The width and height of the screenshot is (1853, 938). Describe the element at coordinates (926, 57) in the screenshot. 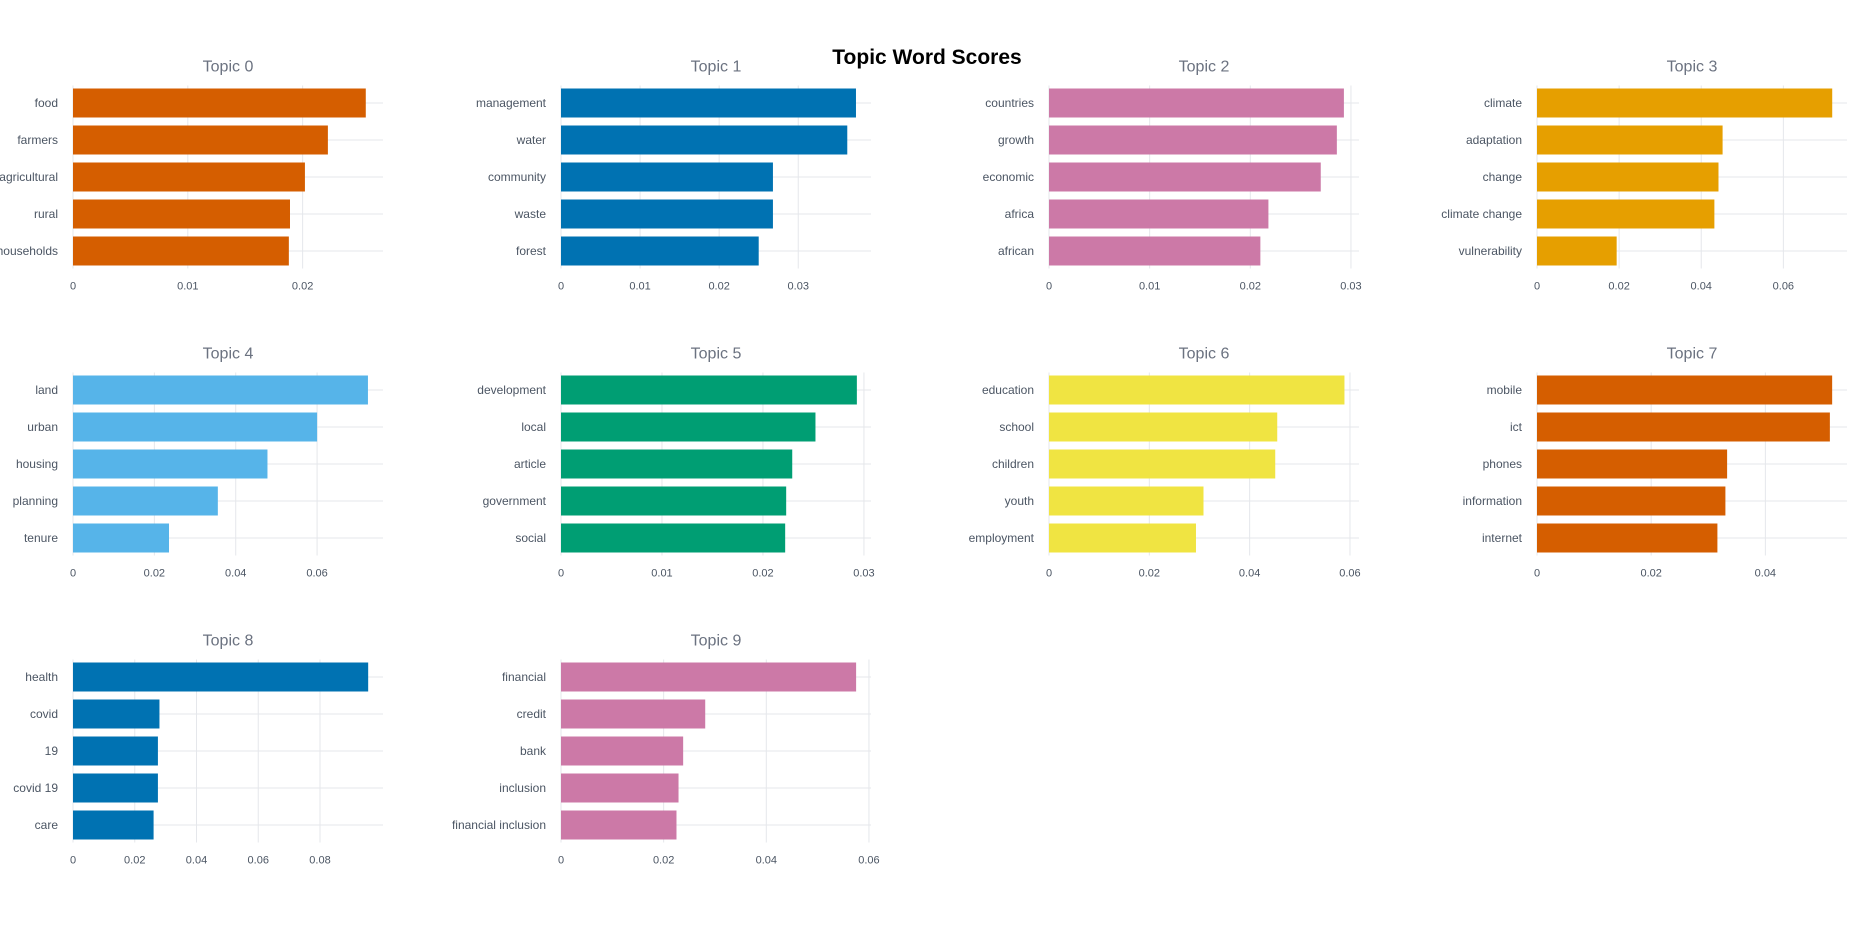

I see `chart-title: Topic Word Scores` at that location.